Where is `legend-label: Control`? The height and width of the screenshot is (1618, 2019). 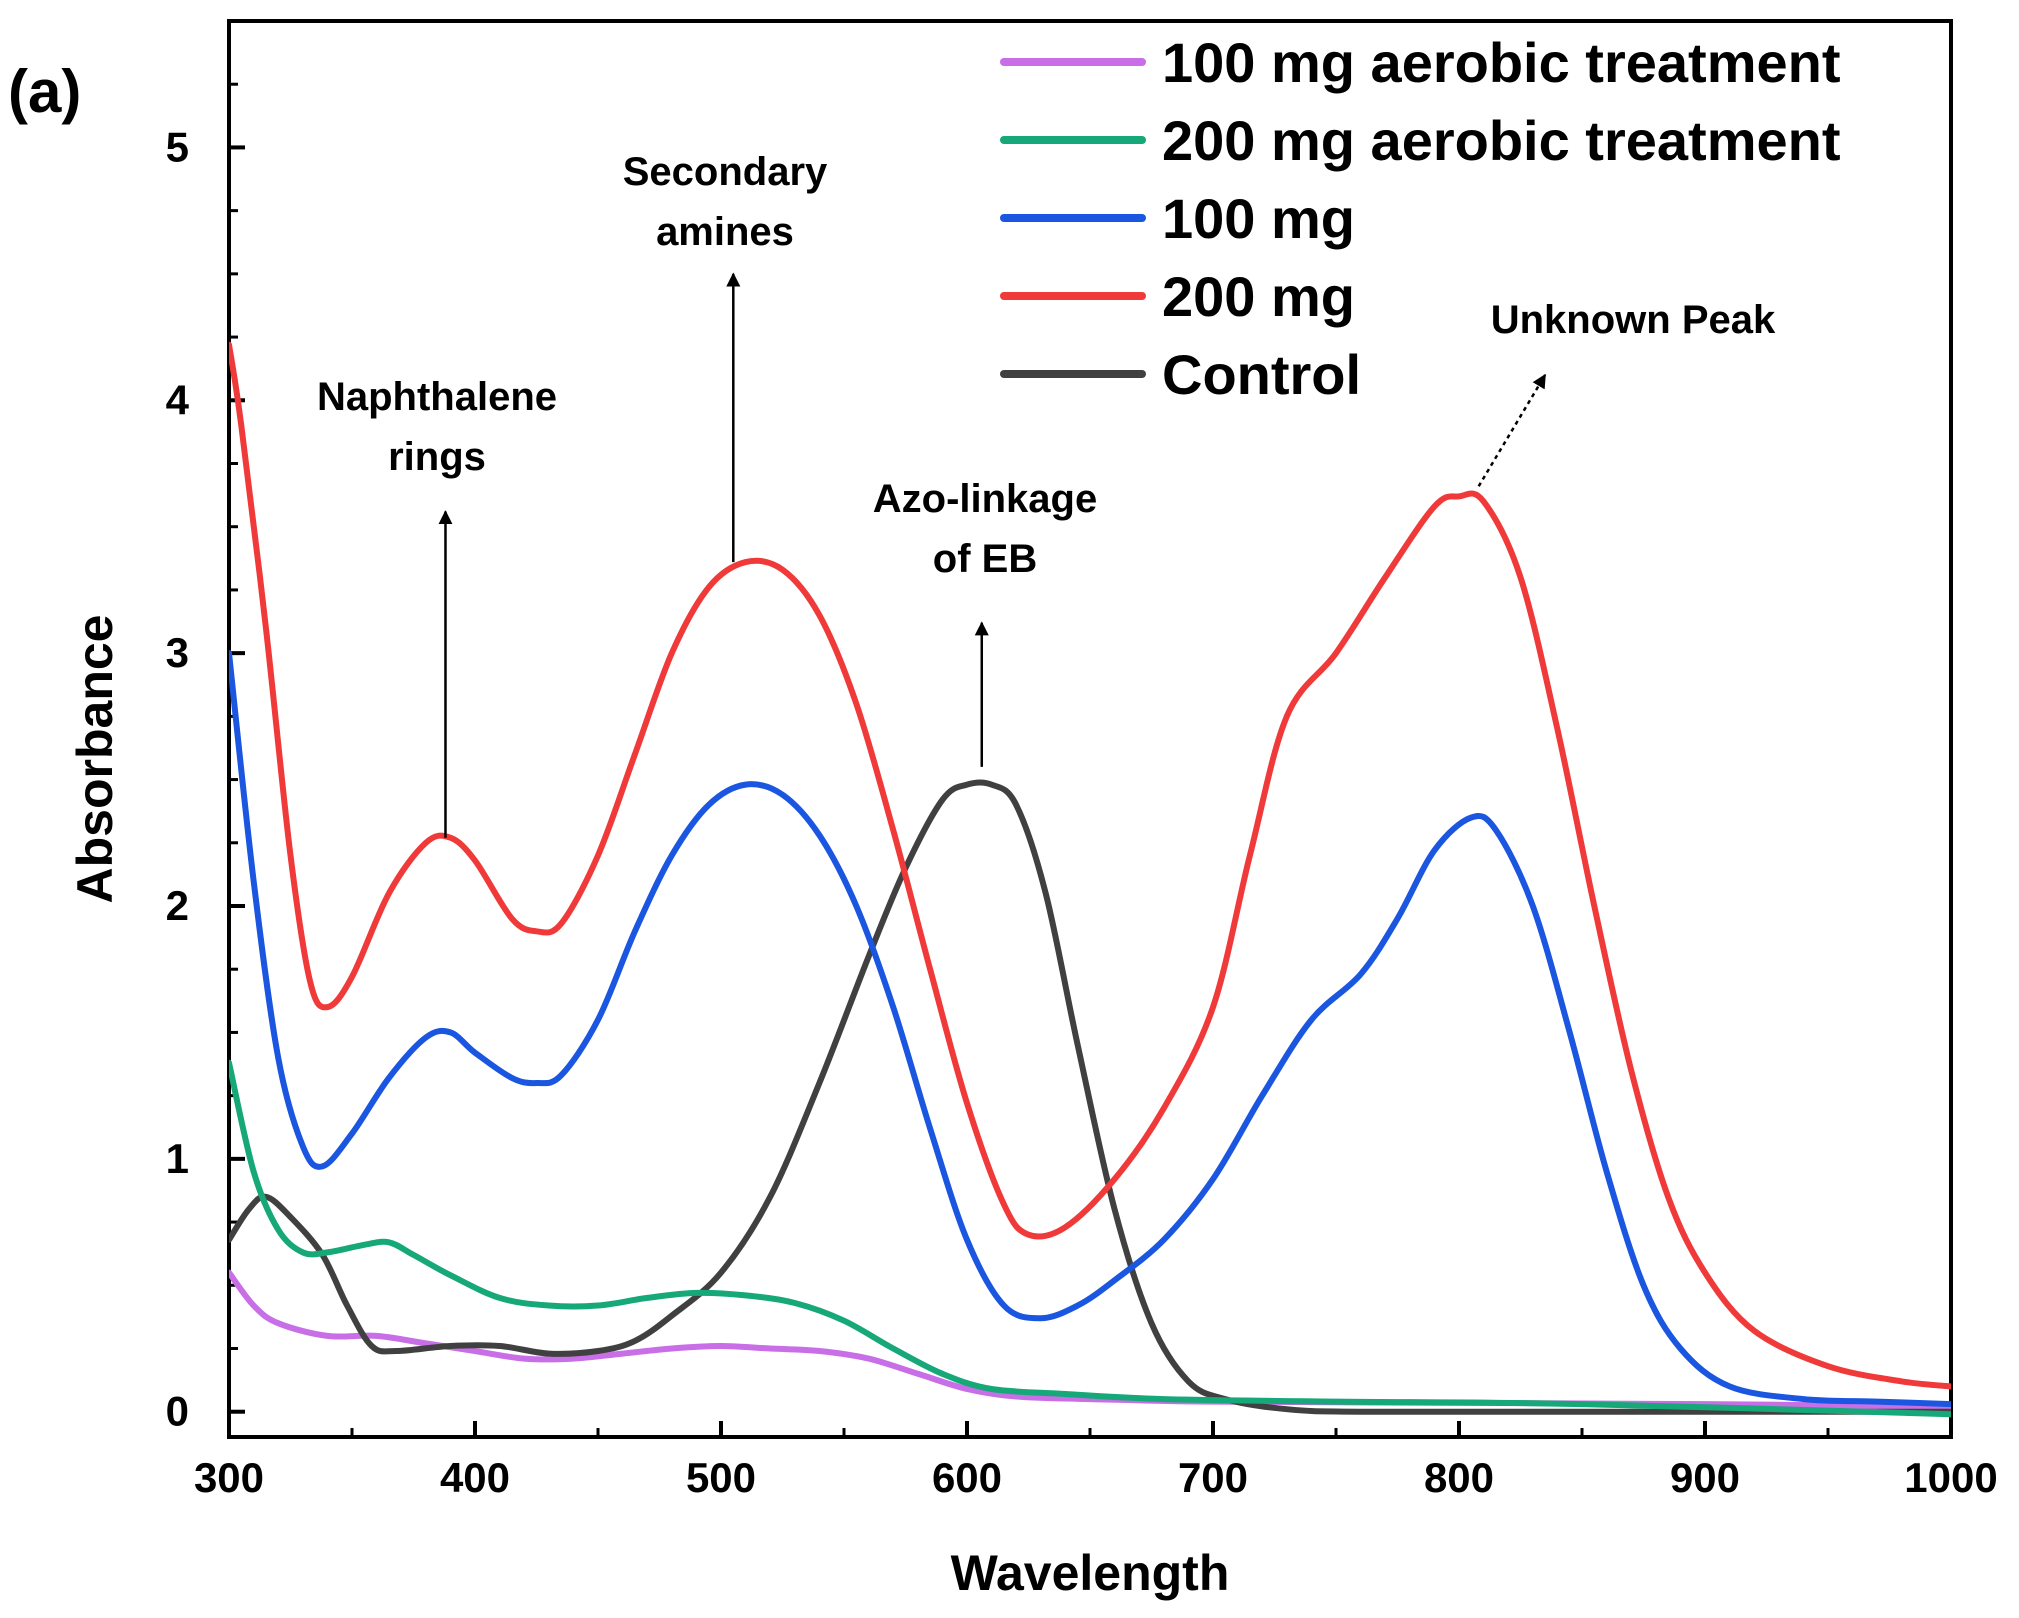 legend-label: Control is located at coordinates (1261, 374).